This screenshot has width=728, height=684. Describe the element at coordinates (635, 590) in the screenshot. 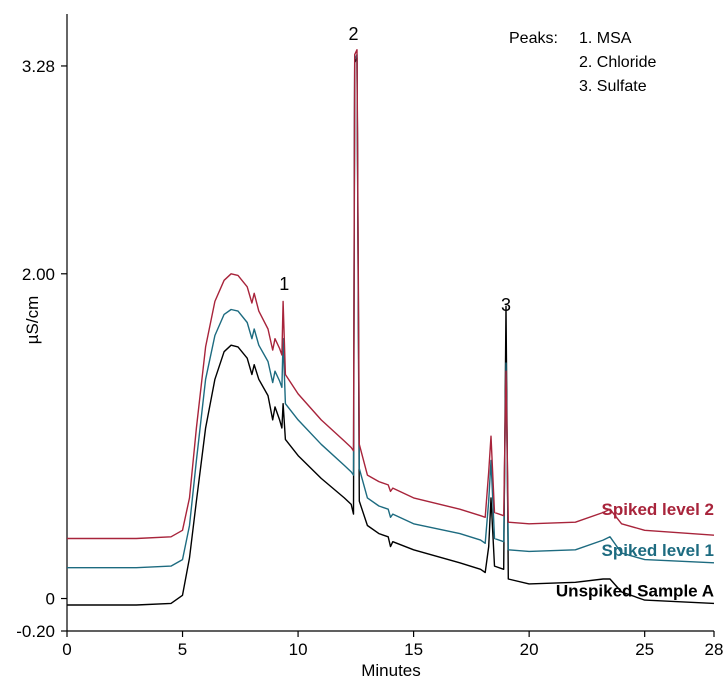

I see `series-label-unspiked-sample-a: Unspiked Sample A` at that location.